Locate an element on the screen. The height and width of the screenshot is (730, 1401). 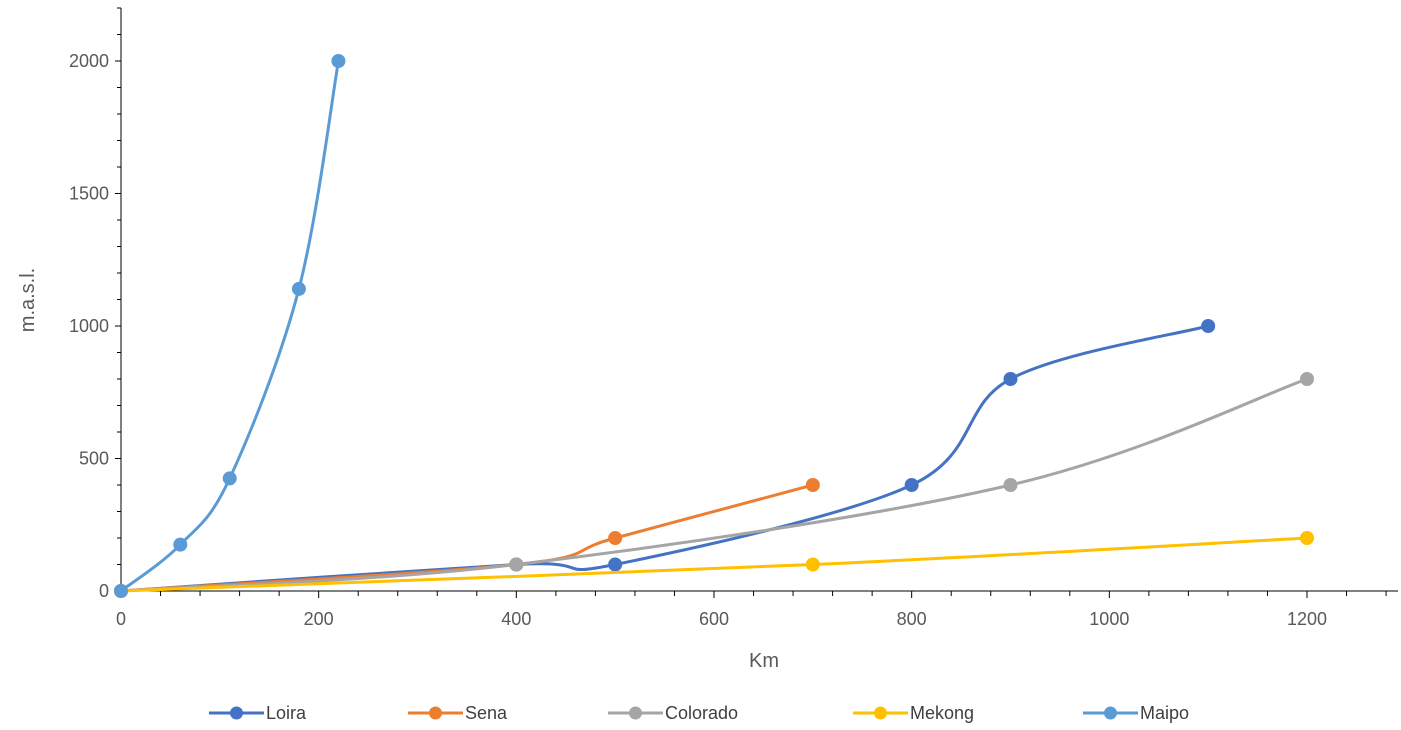
series-line-mekong is located at coordinates (714, 564).